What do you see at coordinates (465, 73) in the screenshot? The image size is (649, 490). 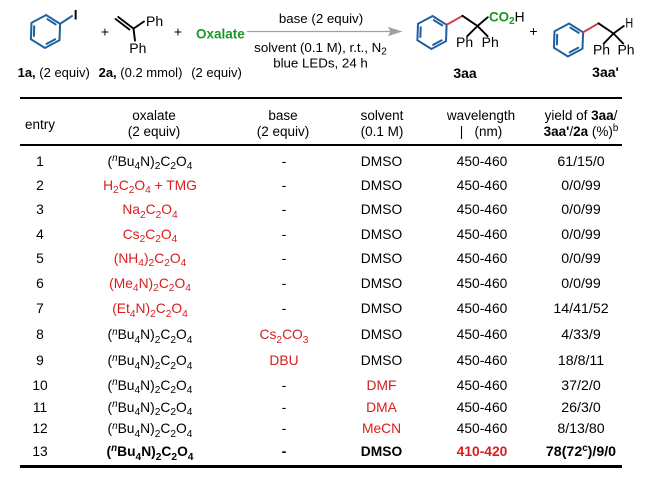 I see `svg-text: 3aa` at bounding box center [465, 73].